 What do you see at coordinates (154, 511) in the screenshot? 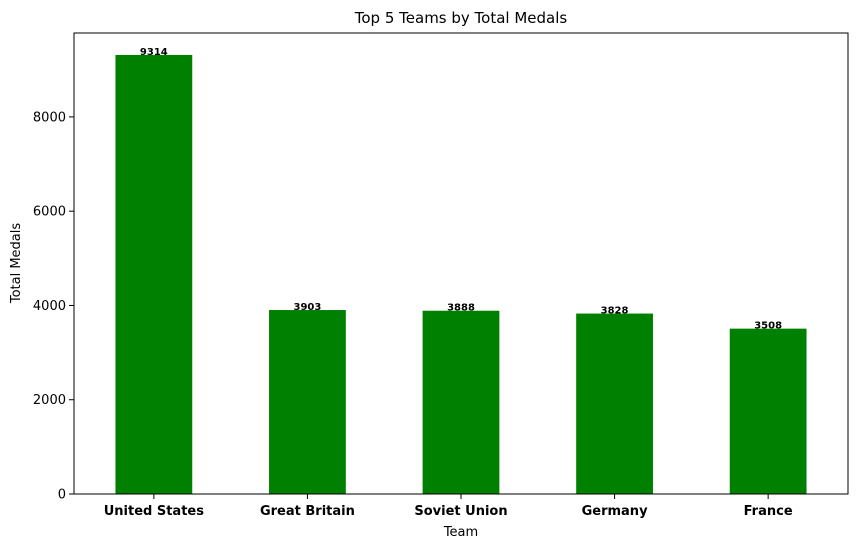
I see `x-tick-label: United States` at bounding box center [154, 511].